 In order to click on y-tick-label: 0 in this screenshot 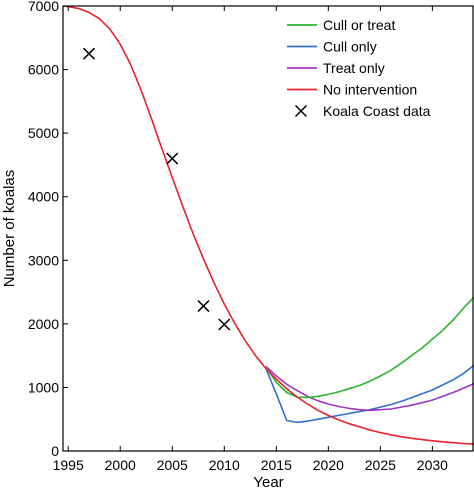, I will do `click(55, 451)`.